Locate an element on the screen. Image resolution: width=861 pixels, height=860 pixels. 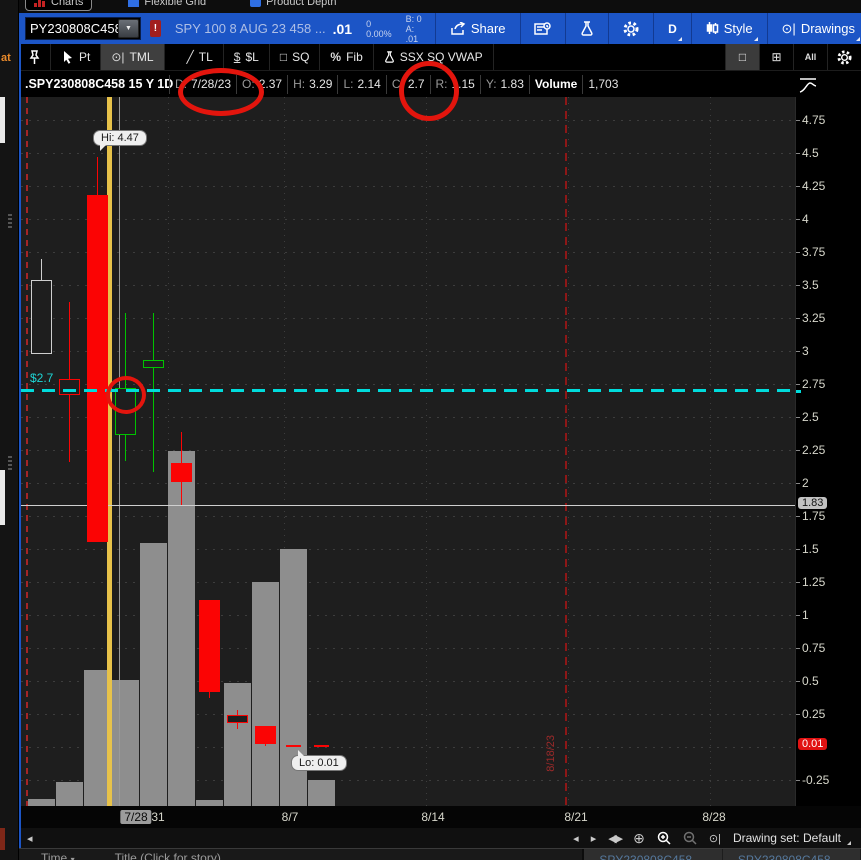
fib-tool-button: % Fib is located at coordinates (347, 57).